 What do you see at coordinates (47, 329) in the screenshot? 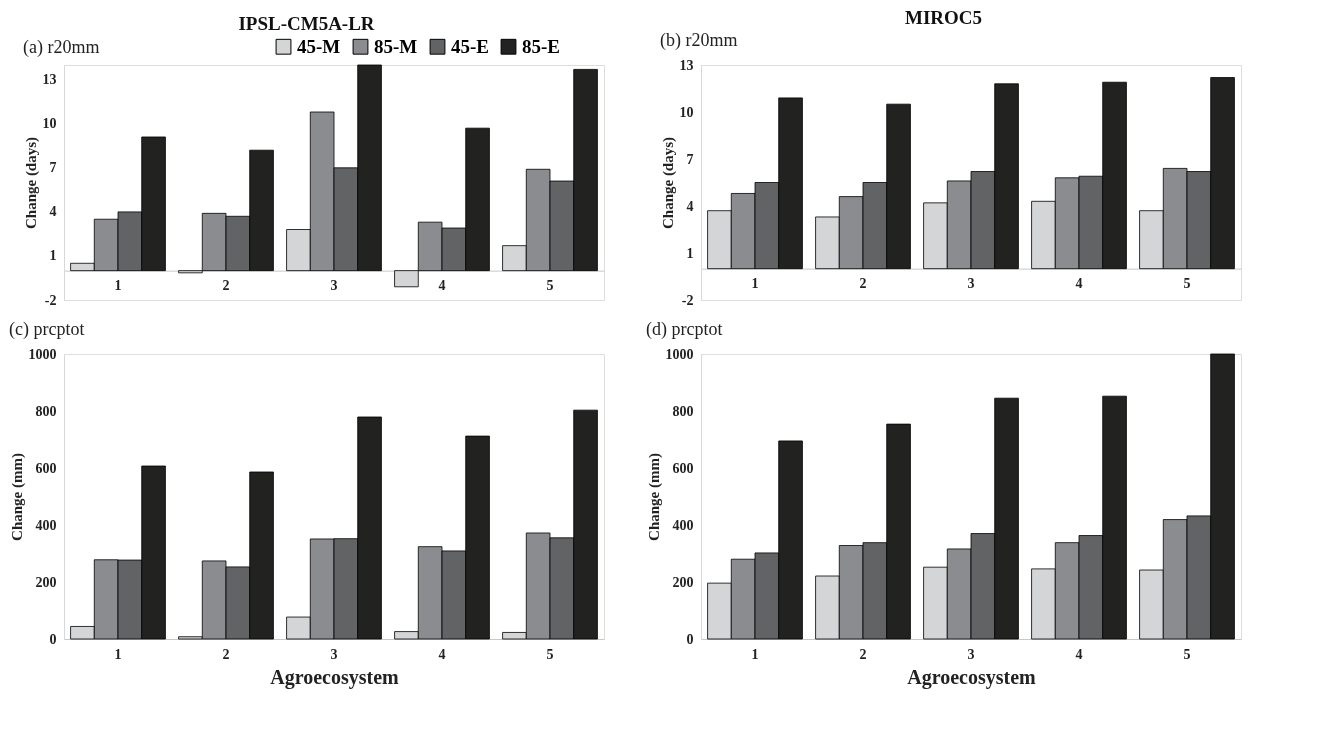
I see `chart-subtitle: (c) prcptot` at bounding box center [47, 329].